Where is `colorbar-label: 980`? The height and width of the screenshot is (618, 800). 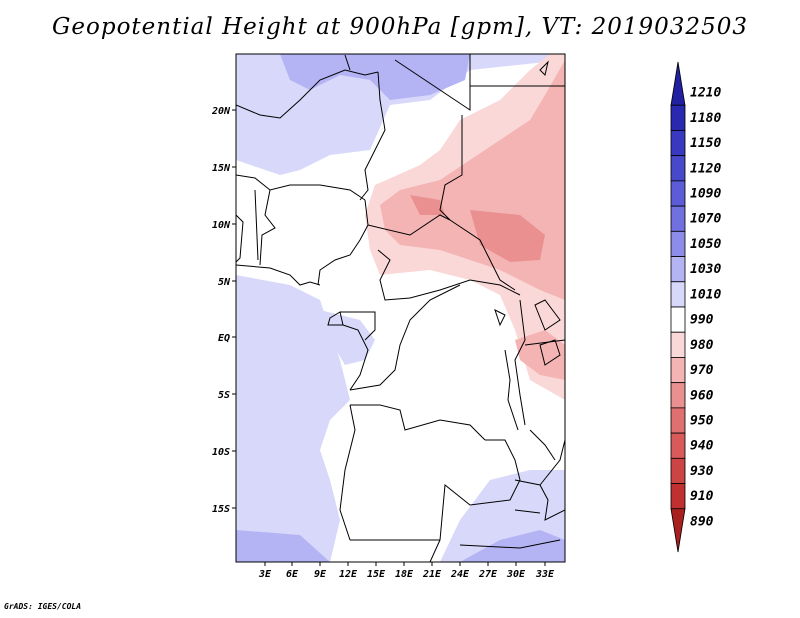
colorbar-label: 980 is located at coordinates (702, 345).